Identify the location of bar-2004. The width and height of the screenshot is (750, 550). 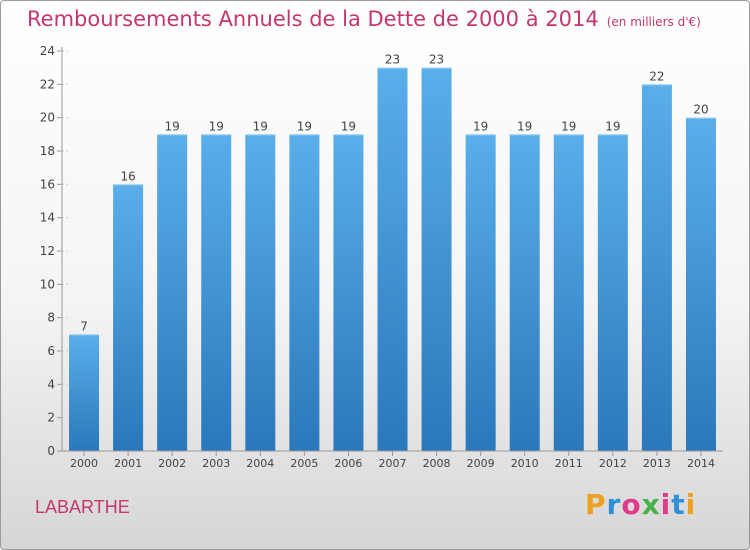
(260, 293).